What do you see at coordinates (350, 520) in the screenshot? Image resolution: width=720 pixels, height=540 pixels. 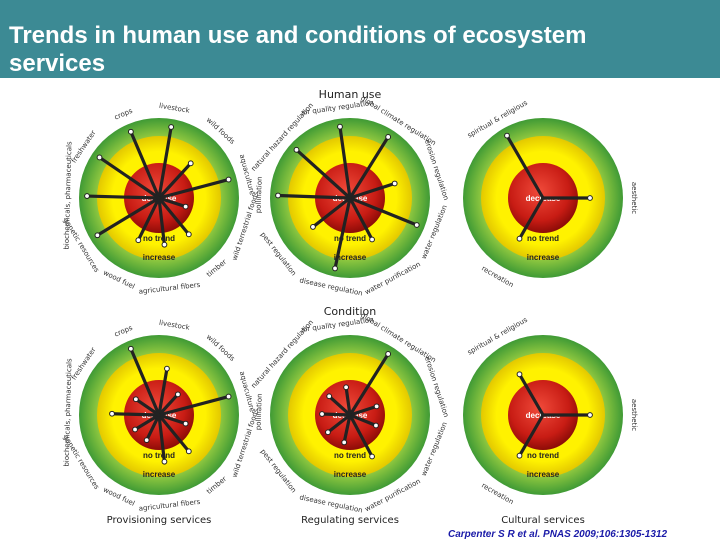 I see `column-title-regulating: Regulating services` at bounding box center [350, 520].